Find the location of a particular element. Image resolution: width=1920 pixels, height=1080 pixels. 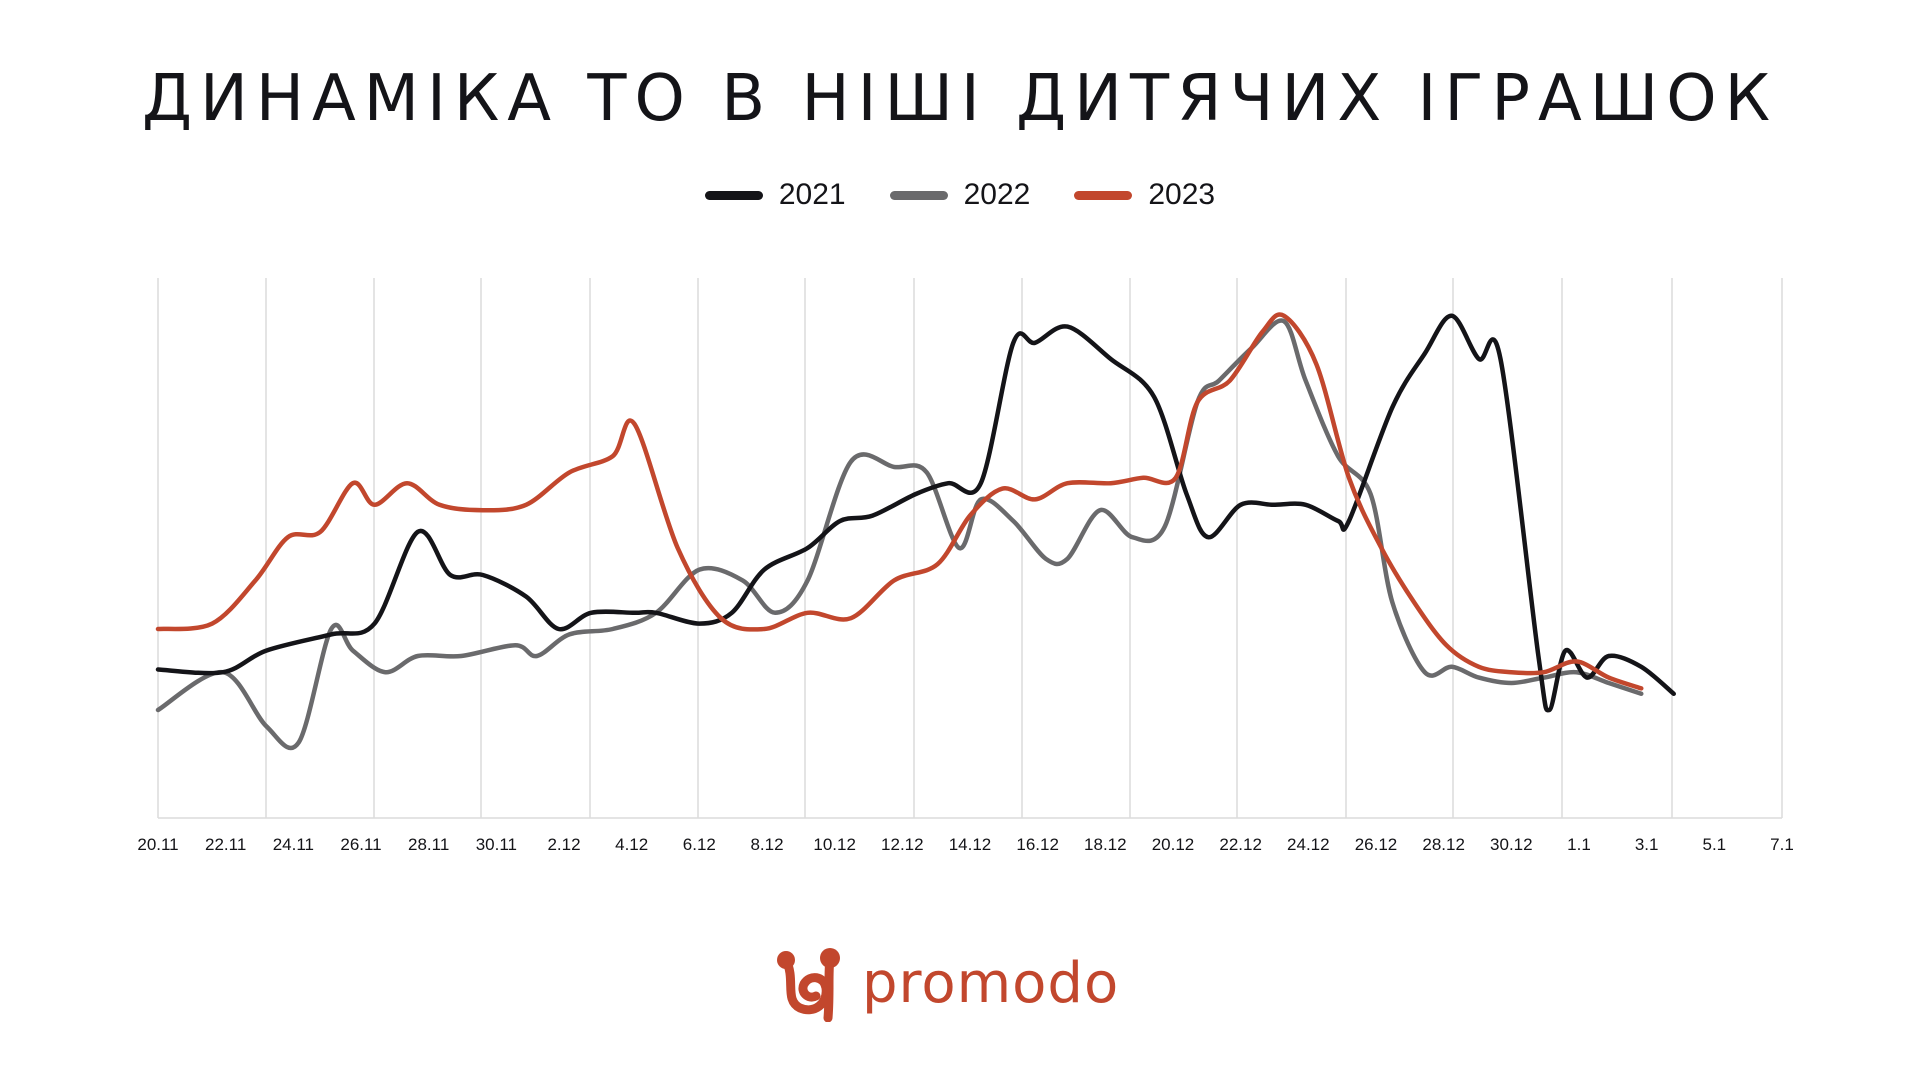

legend-swatch-2022 is located at coordinates (918, 195).